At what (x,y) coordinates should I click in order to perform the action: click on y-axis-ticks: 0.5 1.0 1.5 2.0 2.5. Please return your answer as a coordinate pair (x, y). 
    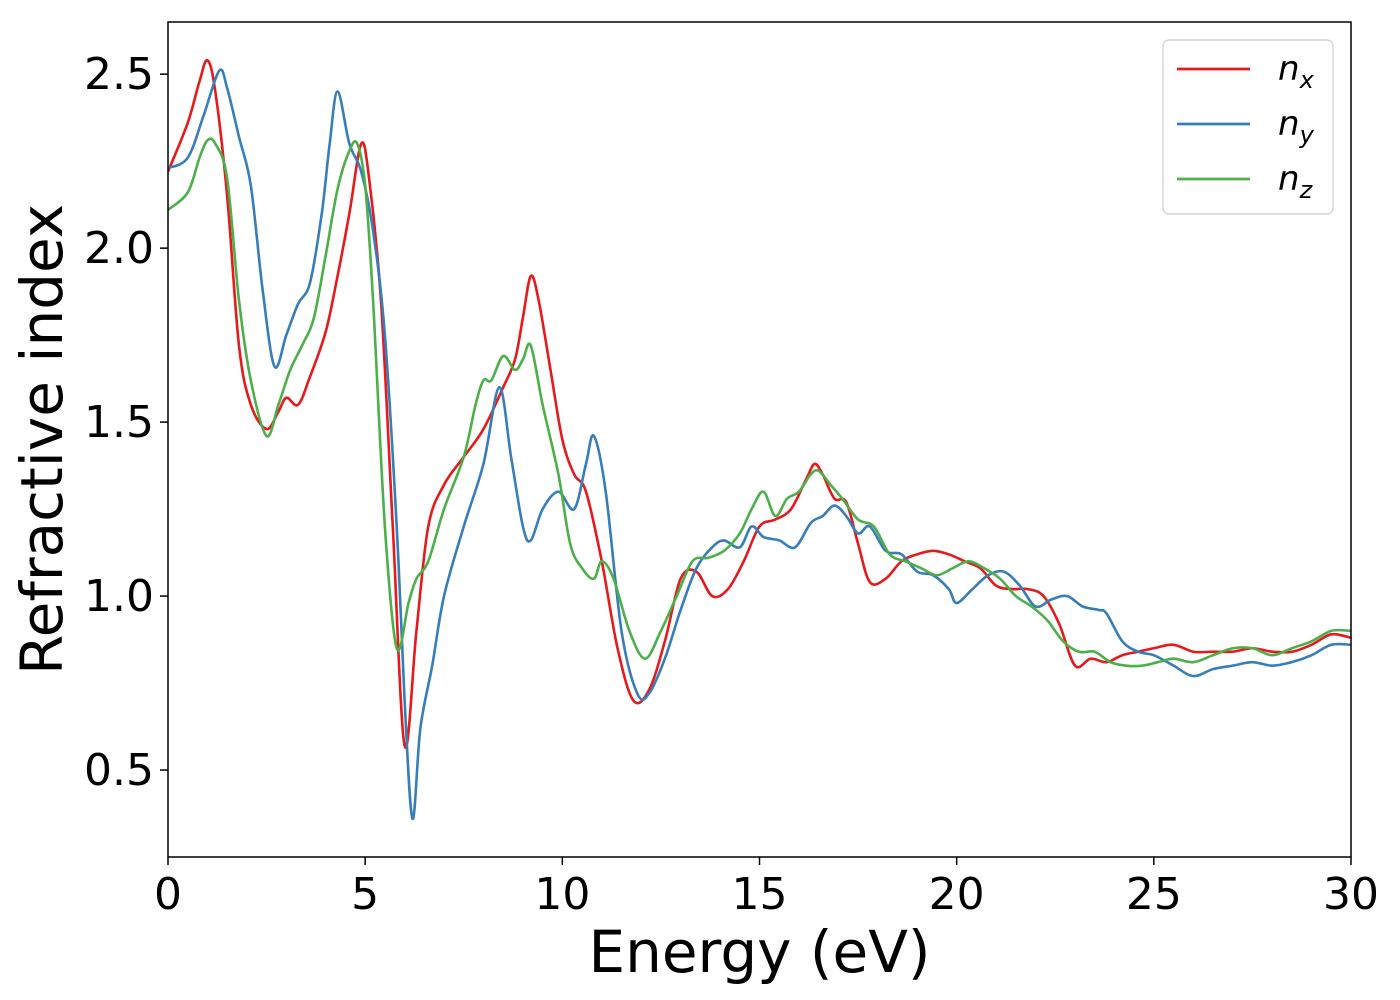
    Looking at the image, I should click on (126, 422).